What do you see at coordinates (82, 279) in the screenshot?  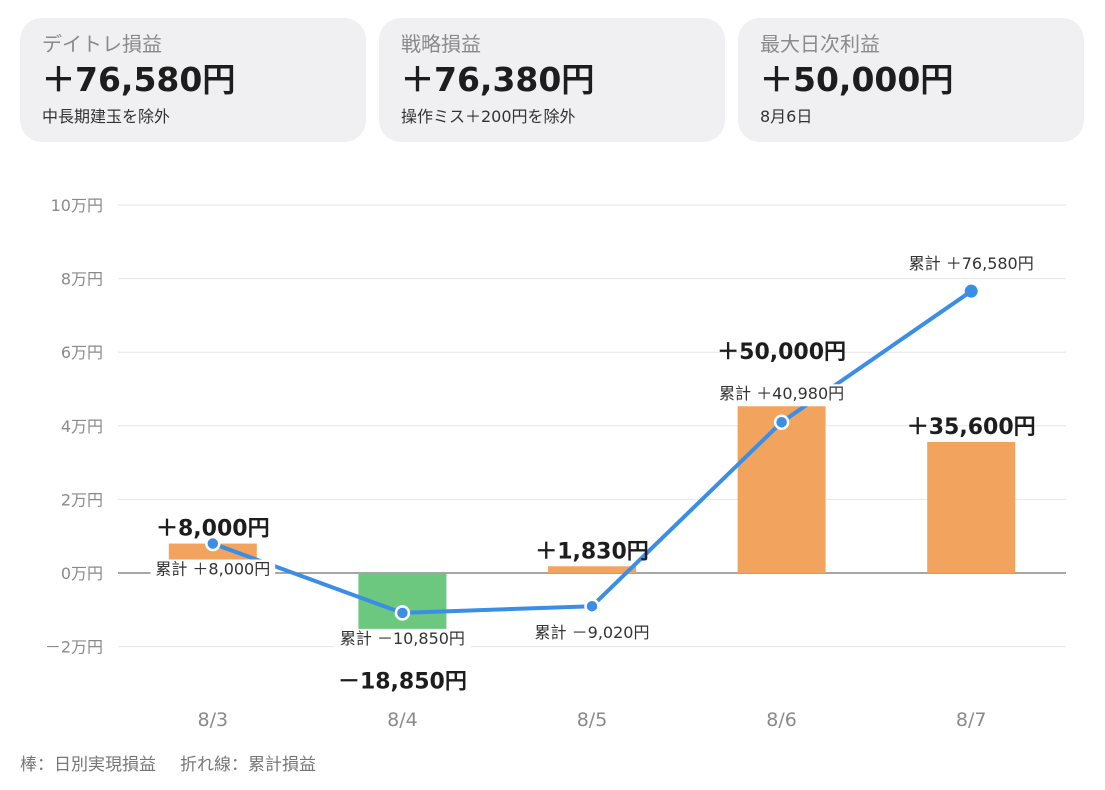 I see `y-tick-label: 8万円` at bounding box center [82, 279].